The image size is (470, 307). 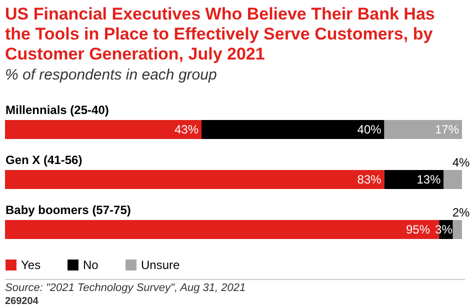 I want to click on legend-label: Yes, so click(x=31, y=265).